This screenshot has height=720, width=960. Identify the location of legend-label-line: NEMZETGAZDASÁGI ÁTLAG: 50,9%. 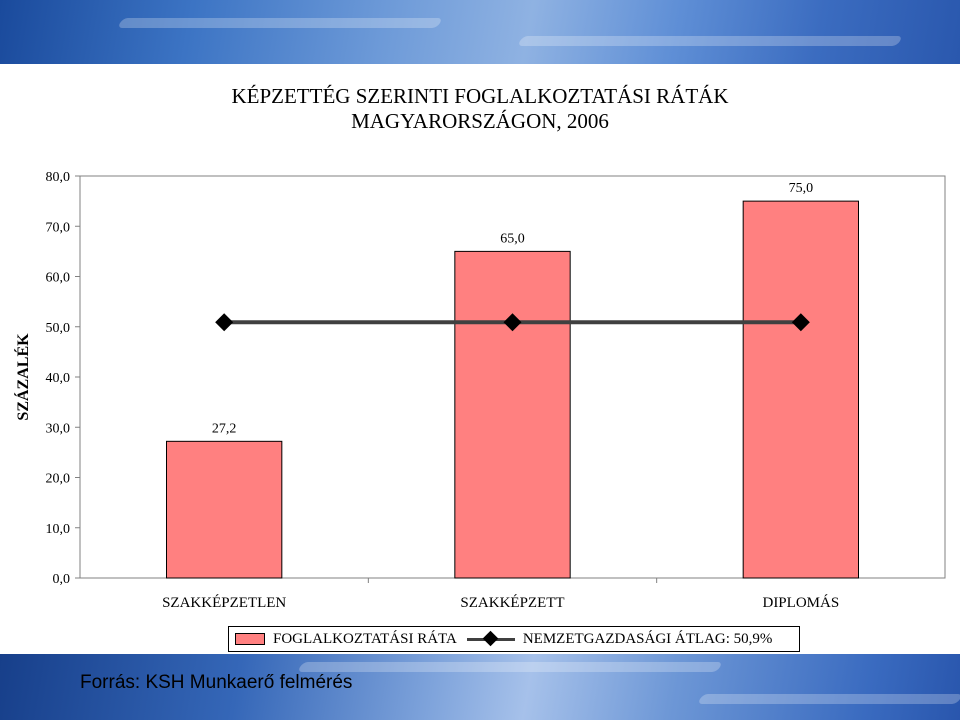
(647, 638).